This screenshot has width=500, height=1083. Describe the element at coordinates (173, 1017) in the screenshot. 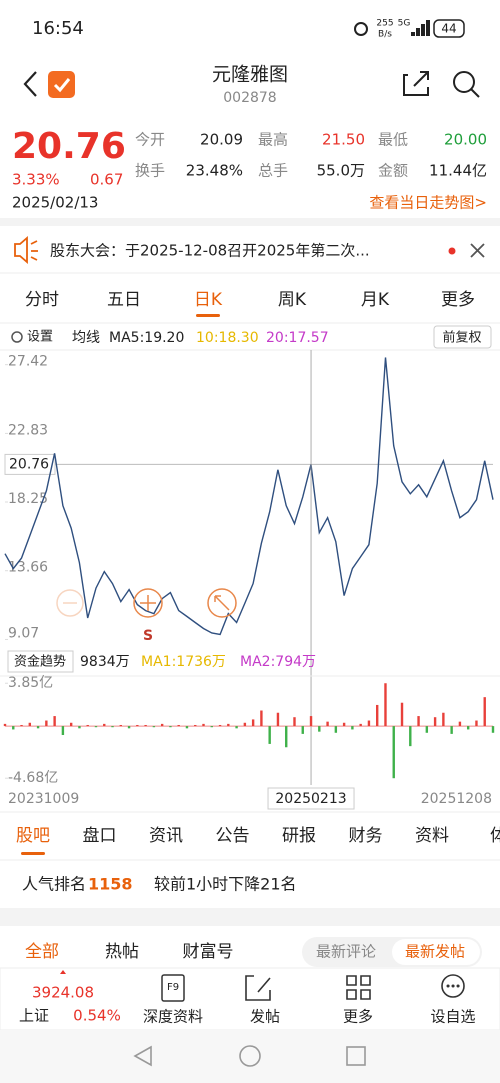

I see `bottom-item: 深度资料` at that location.